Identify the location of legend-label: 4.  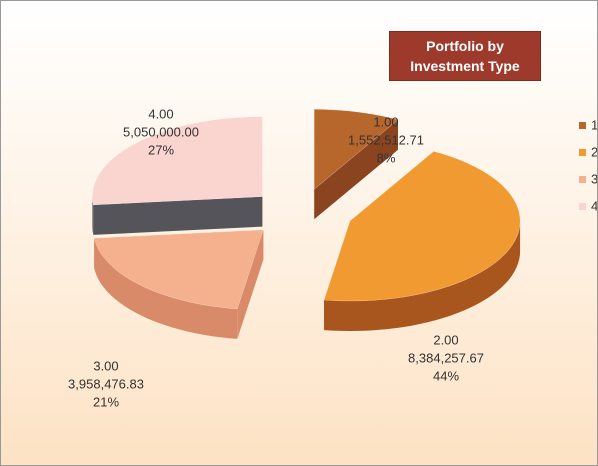
(594, 205).